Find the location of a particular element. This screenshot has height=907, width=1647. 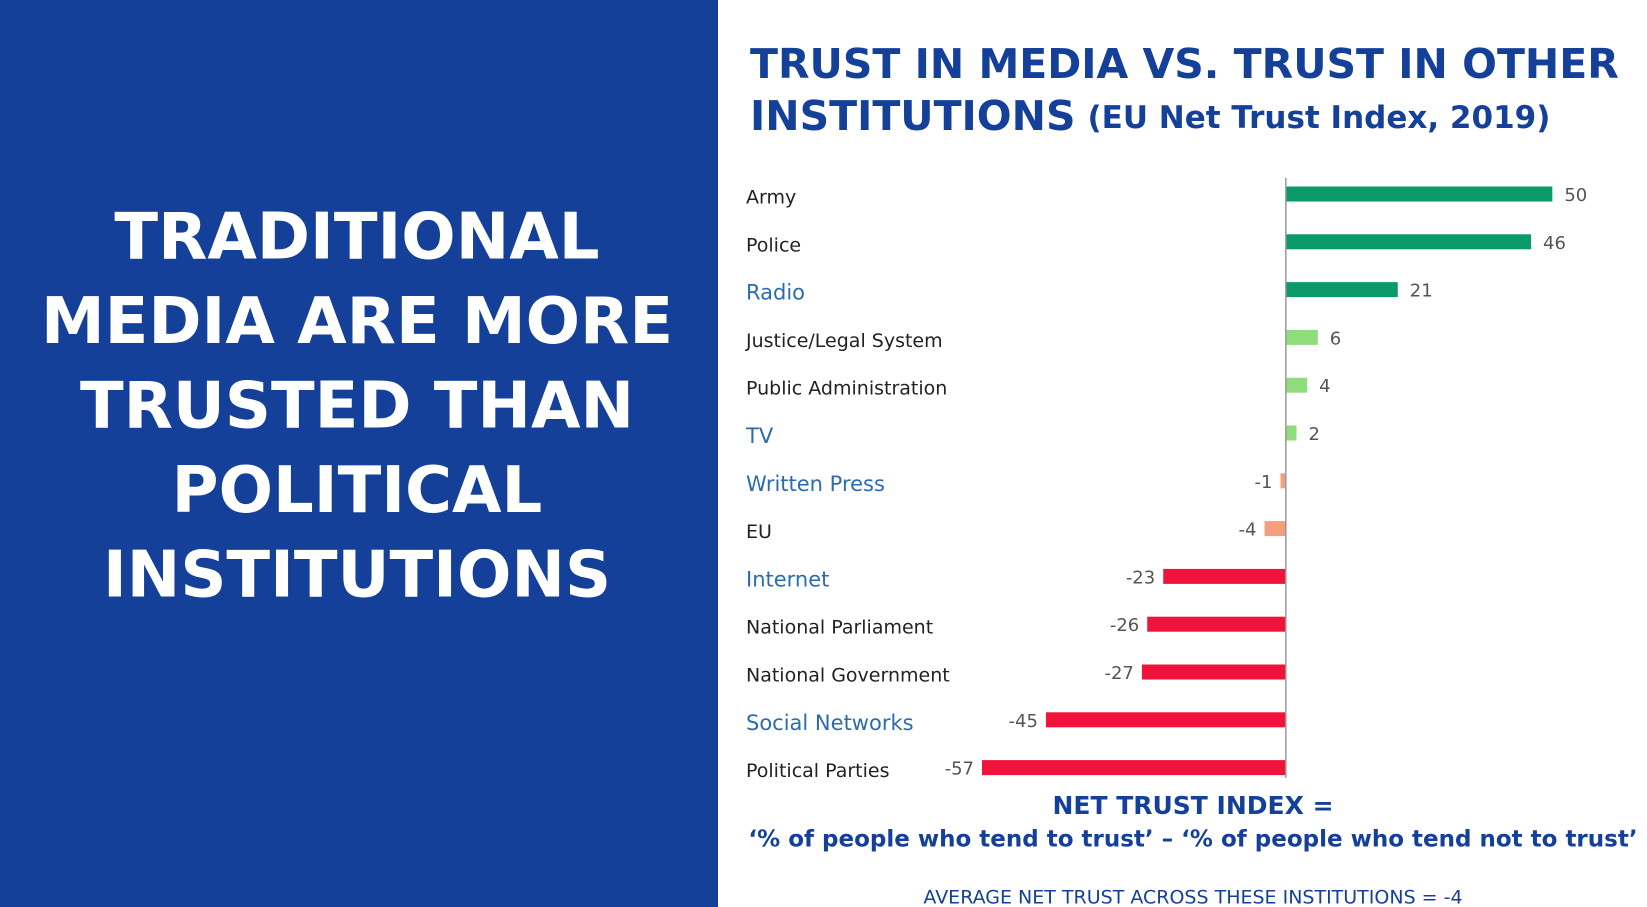

title-line2: INSTITUTIONS is located at coordinates (913, 116).